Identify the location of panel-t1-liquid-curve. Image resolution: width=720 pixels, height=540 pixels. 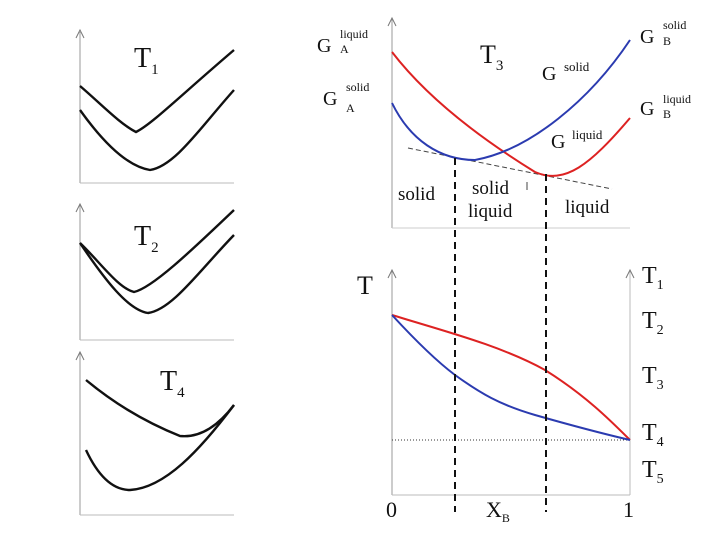
(157, 91).